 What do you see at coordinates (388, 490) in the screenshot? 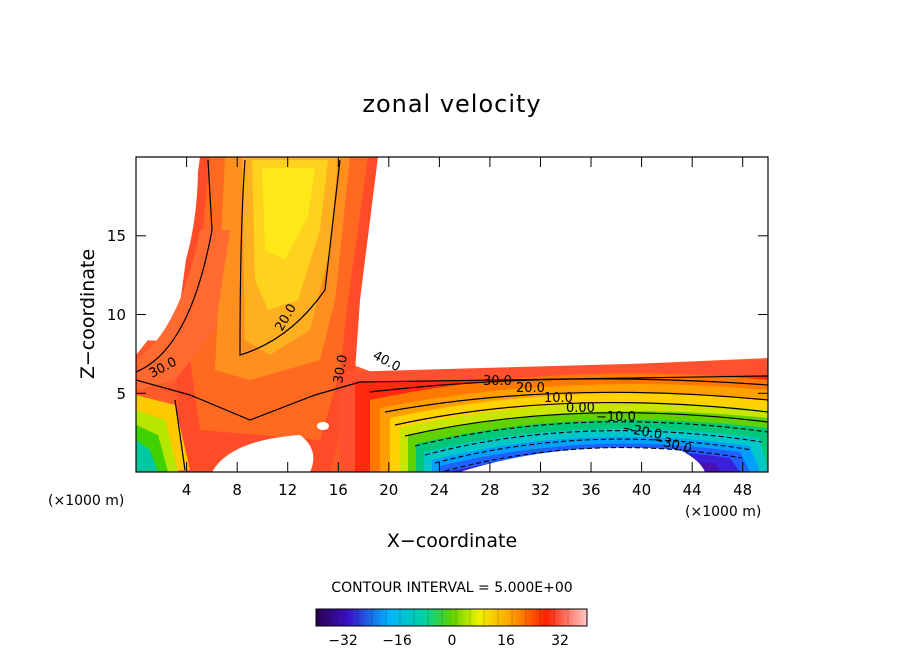
I see `x-tick-label: 20` at bounding box center [388, 490].